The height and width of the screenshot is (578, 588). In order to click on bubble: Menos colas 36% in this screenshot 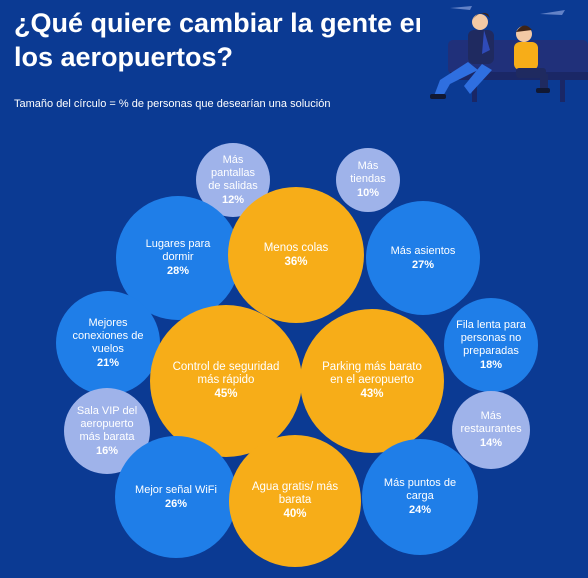, I will do `click(296, 255)`.